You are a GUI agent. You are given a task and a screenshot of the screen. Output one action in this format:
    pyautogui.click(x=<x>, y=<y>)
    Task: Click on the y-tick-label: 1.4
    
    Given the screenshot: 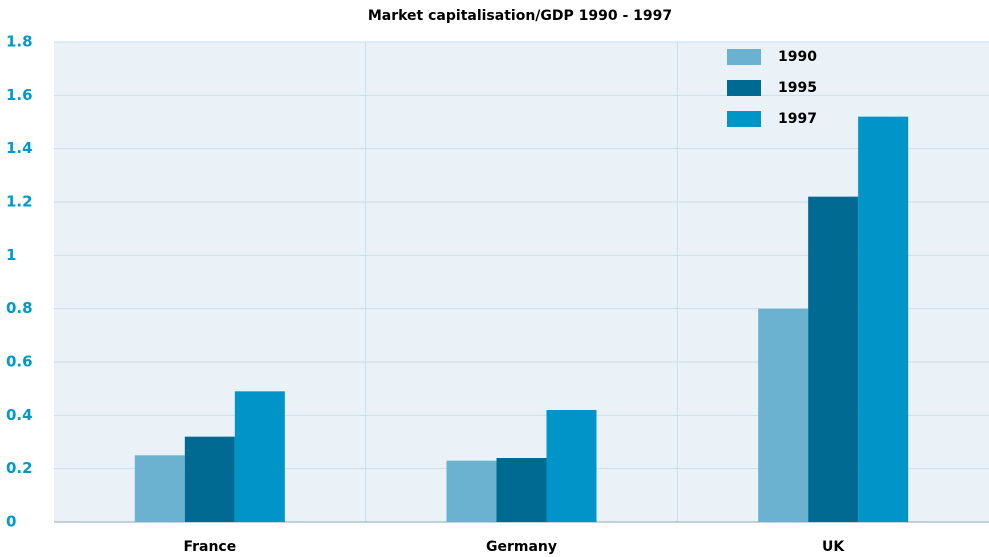 What is the action you would take?
    pyautogui.click(x=19, y=148)
    